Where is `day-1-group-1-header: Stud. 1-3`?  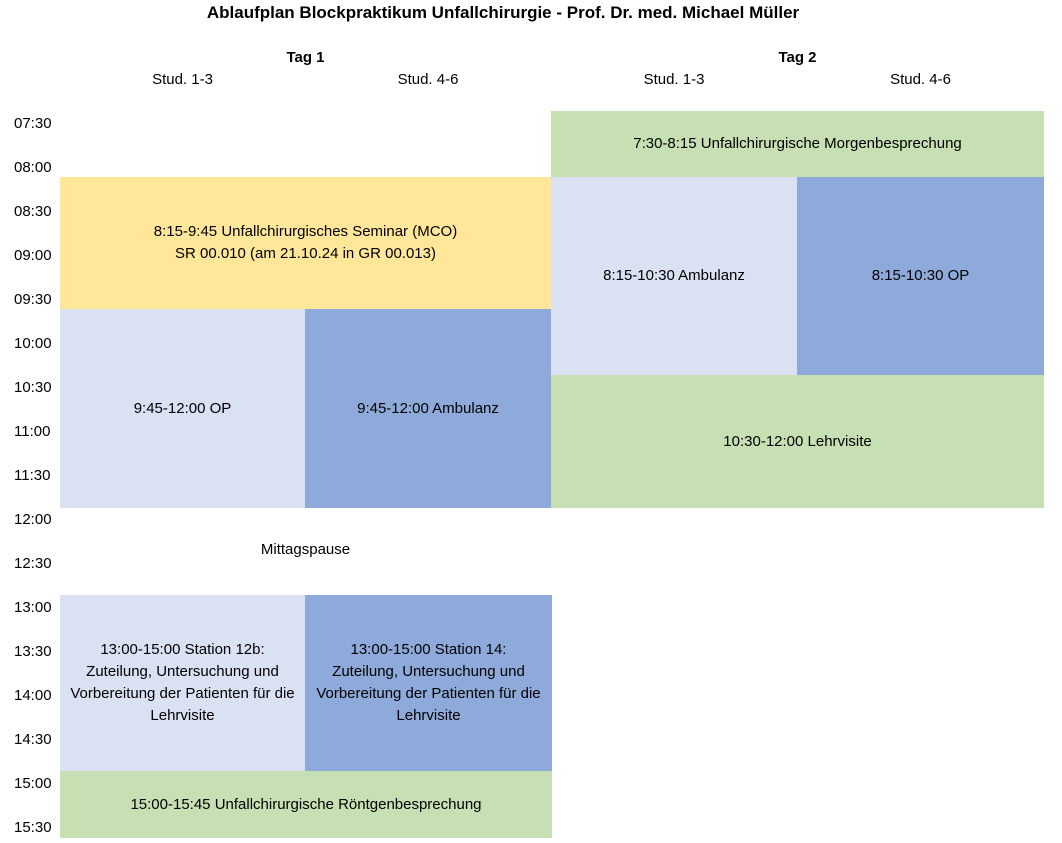
day-1-group-1-header: Stud. 1-3 is located at coordinates (182, 79).